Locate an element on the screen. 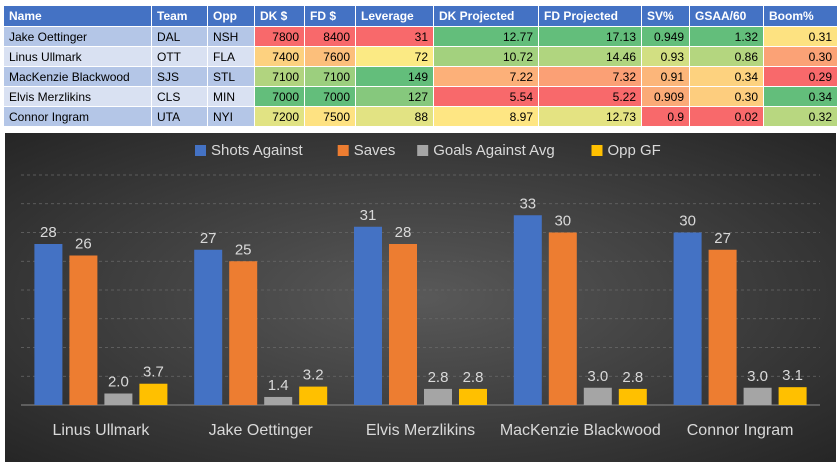 The height and width of the screenshot is (464, 839). cell-boom: 0.29 is located at coordinates (800, 76).